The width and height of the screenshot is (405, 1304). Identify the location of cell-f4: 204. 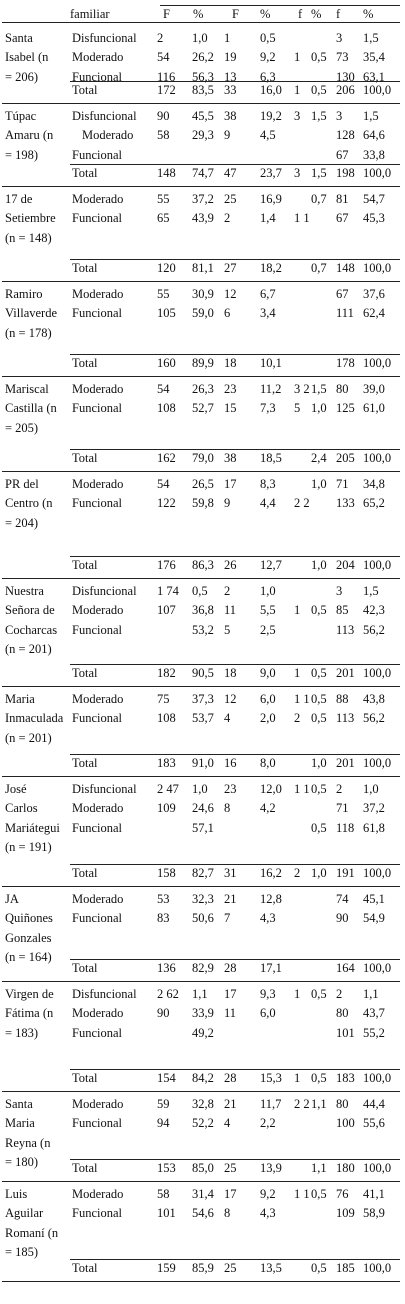
(345, 565).